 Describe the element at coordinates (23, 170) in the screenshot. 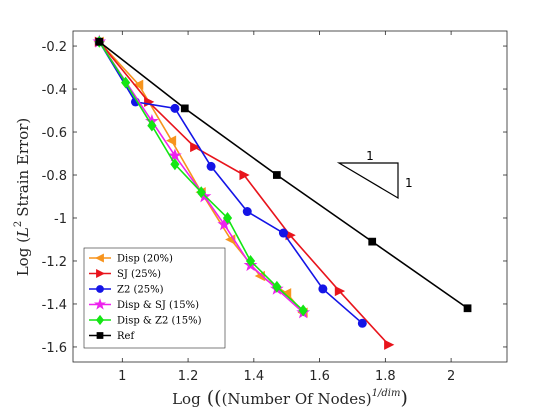

I see `y-axis-label-inner: Strain Error` at that location.